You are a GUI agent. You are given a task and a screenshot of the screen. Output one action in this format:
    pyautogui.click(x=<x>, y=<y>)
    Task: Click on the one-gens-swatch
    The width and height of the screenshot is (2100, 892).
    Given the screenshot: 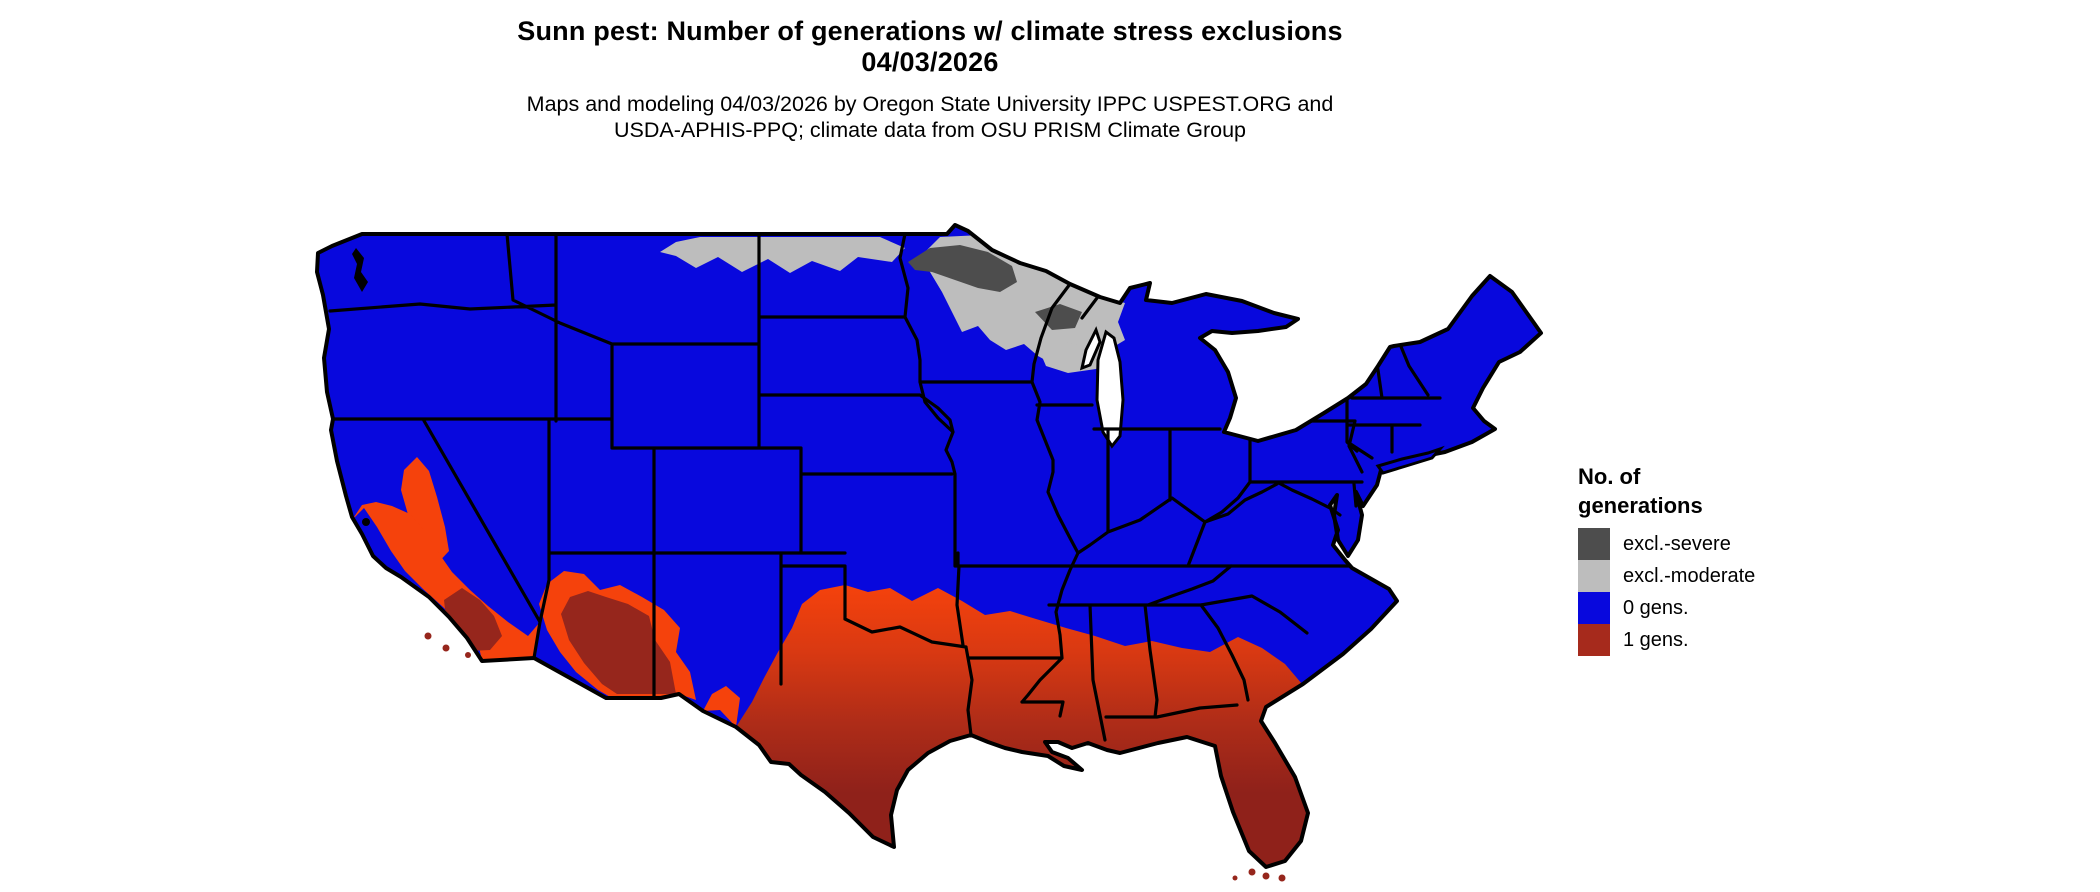 What is the action you would take?
    pyautogui.click(x=1594, y=640)
    